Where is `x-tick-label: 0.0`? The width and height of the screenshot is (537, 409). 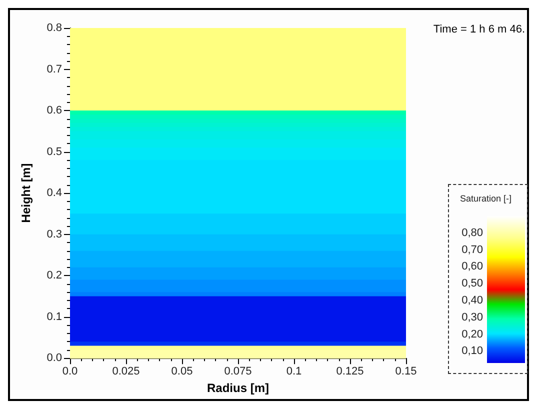 x-tick-label: 0.0 is located at coordinates (70, 372).